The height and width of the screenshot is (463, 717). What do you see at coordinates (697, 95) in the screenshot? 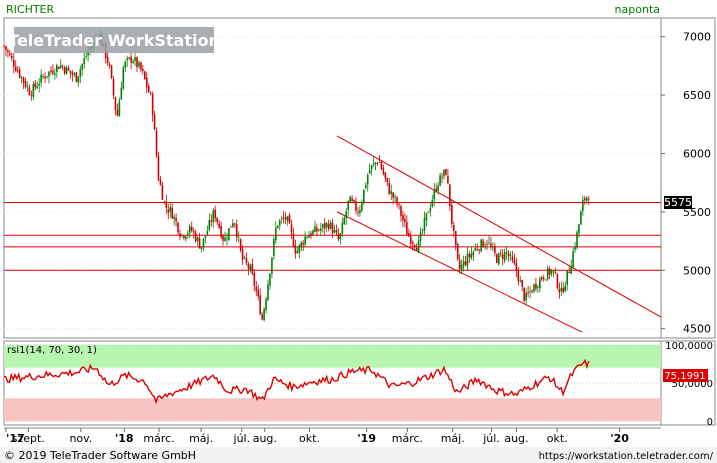
I see `price-tick-label: 6500` at bounding box center [697, 95].